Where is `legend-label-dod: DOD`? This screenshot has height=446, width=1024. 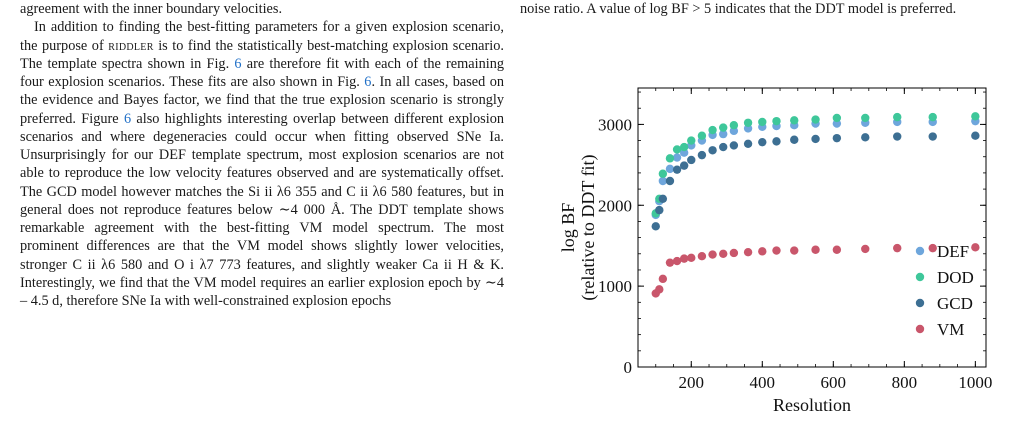
legend-label-dod: DOD is located at coordinates (955, 277).